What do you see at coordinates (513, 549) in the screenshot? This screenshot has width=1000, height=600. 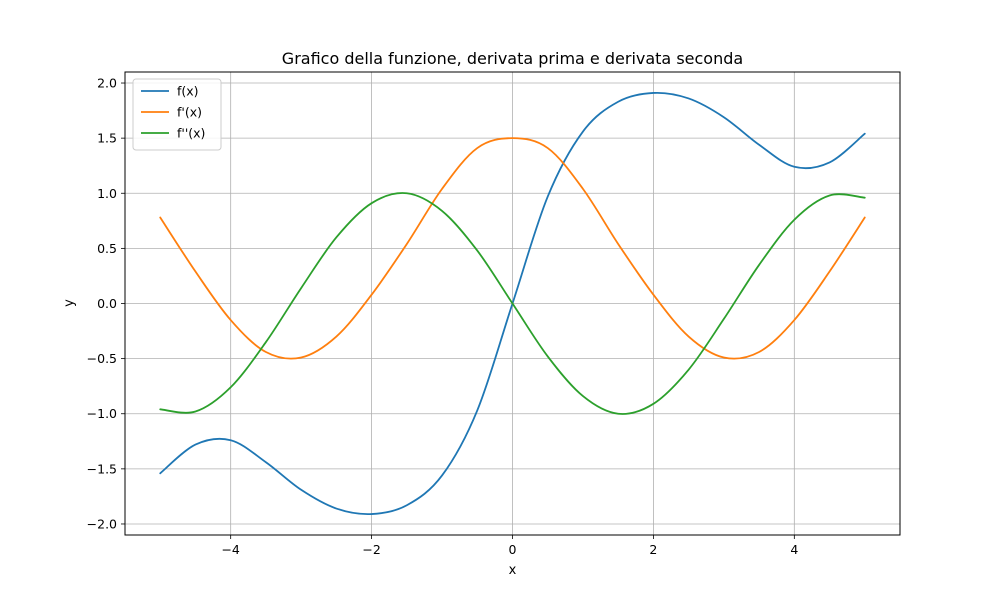 I see `x-tick-label: 0` at bounding box center [513, 549].